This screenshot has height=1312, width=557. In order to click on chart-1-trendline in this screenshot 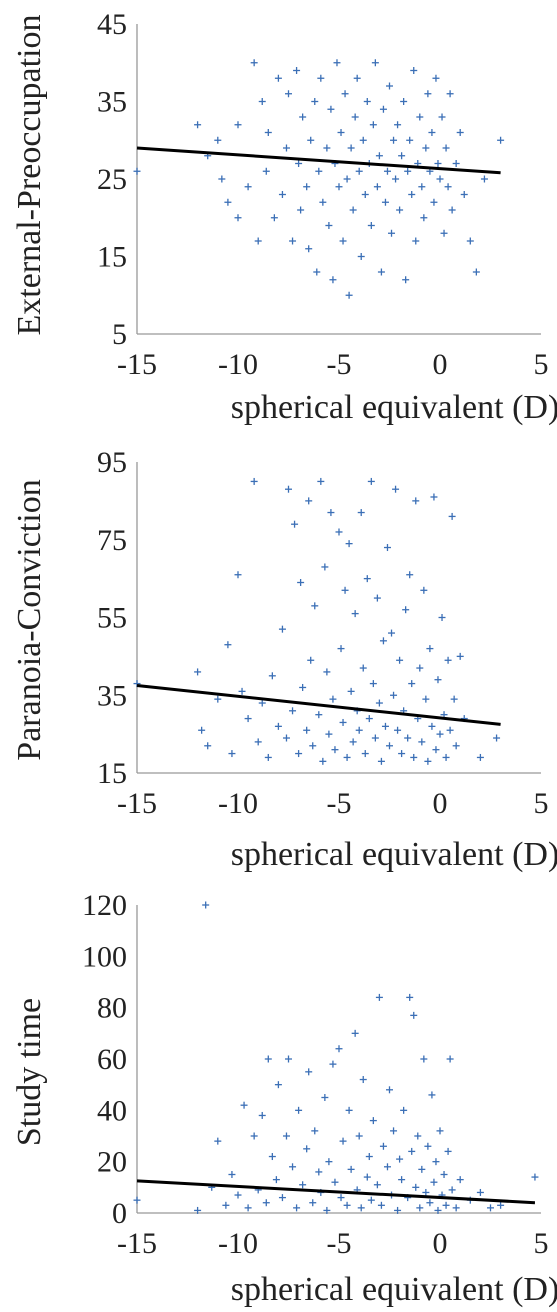, I will do `click(318, 705)`.